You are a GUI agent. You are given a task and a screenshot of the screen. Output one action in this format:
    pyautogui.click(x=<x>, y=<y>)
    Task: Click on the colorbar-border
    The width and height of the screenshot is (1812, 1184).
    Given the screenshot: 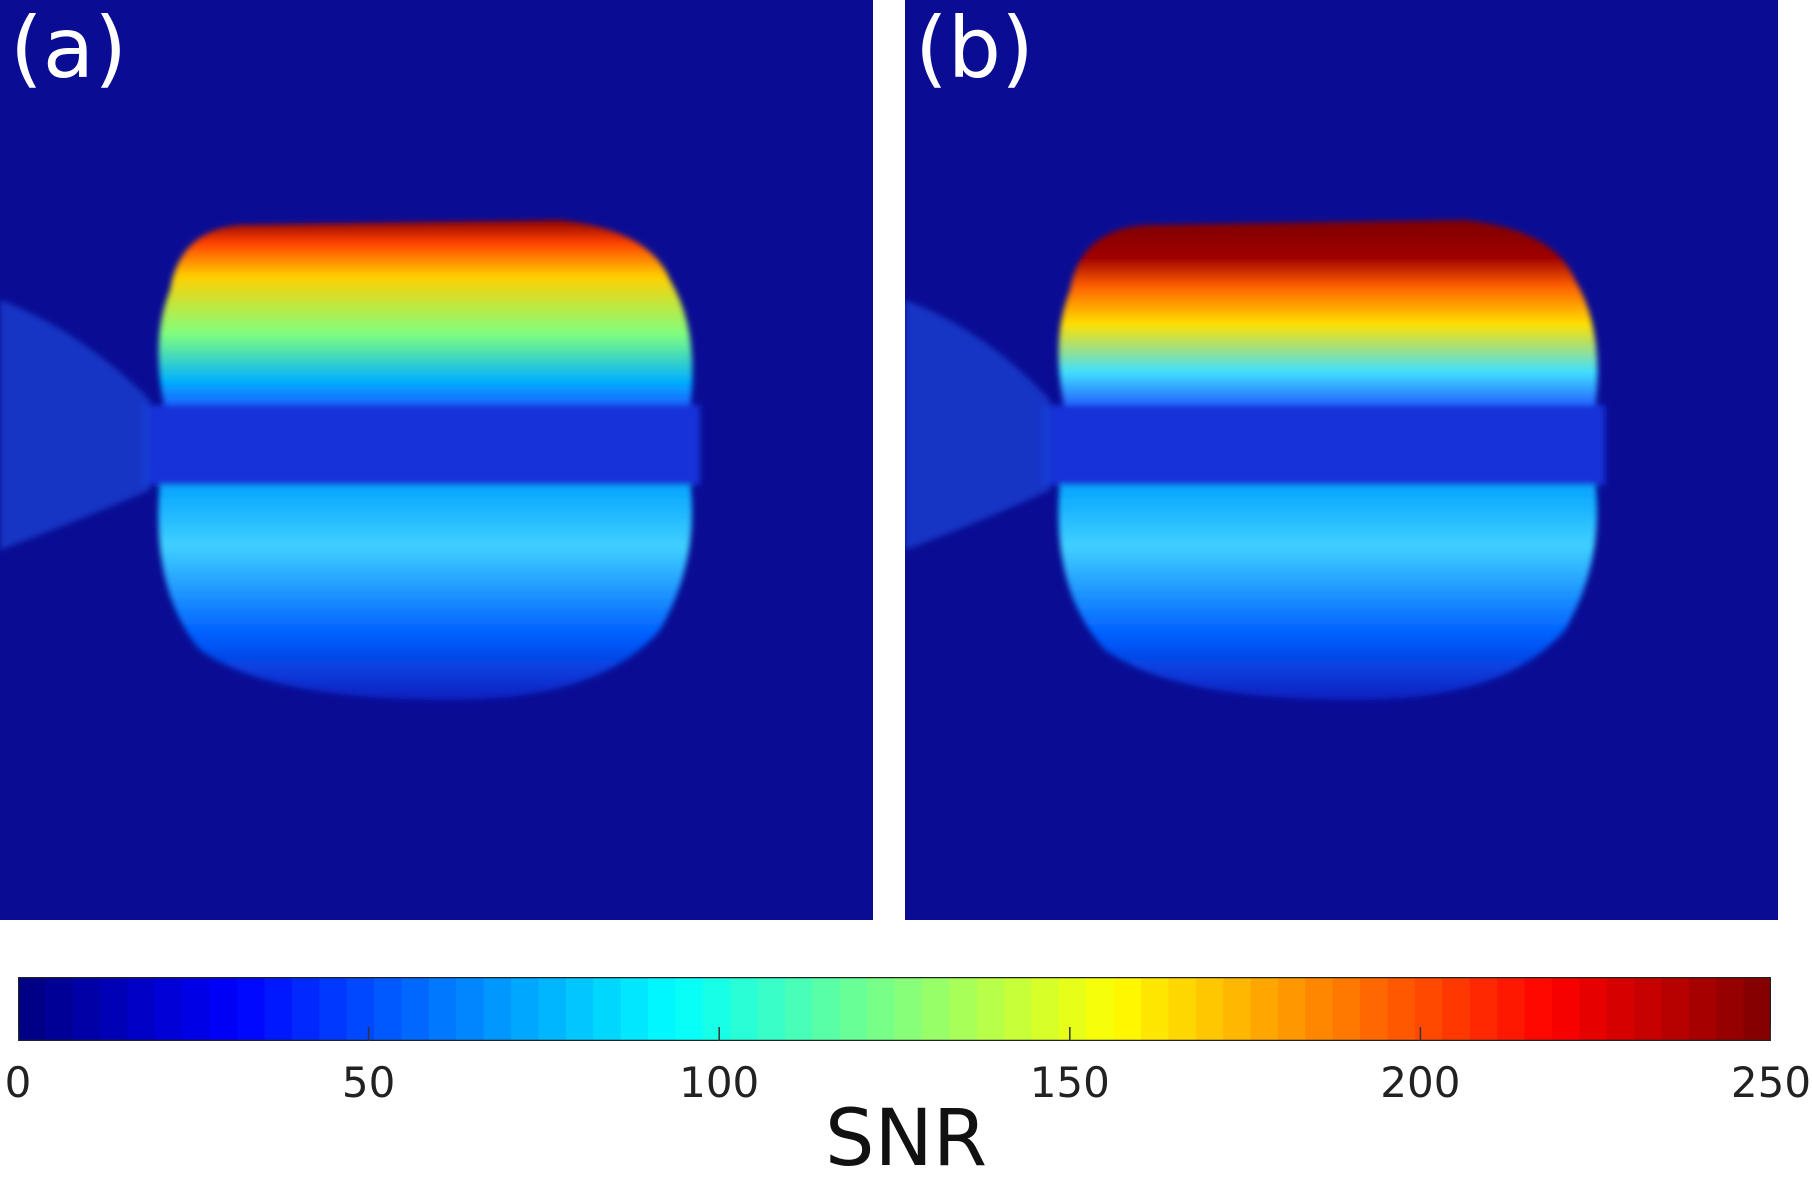 What is the action you would take?
    pyautogui.click(x=894, y=1009)
    